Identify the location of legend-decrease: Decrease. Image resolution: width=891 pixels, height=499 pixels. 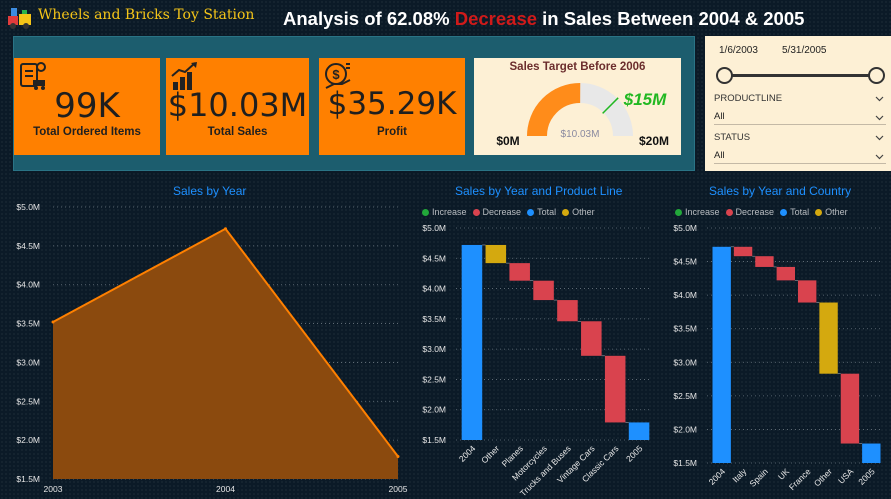
(749, 212).